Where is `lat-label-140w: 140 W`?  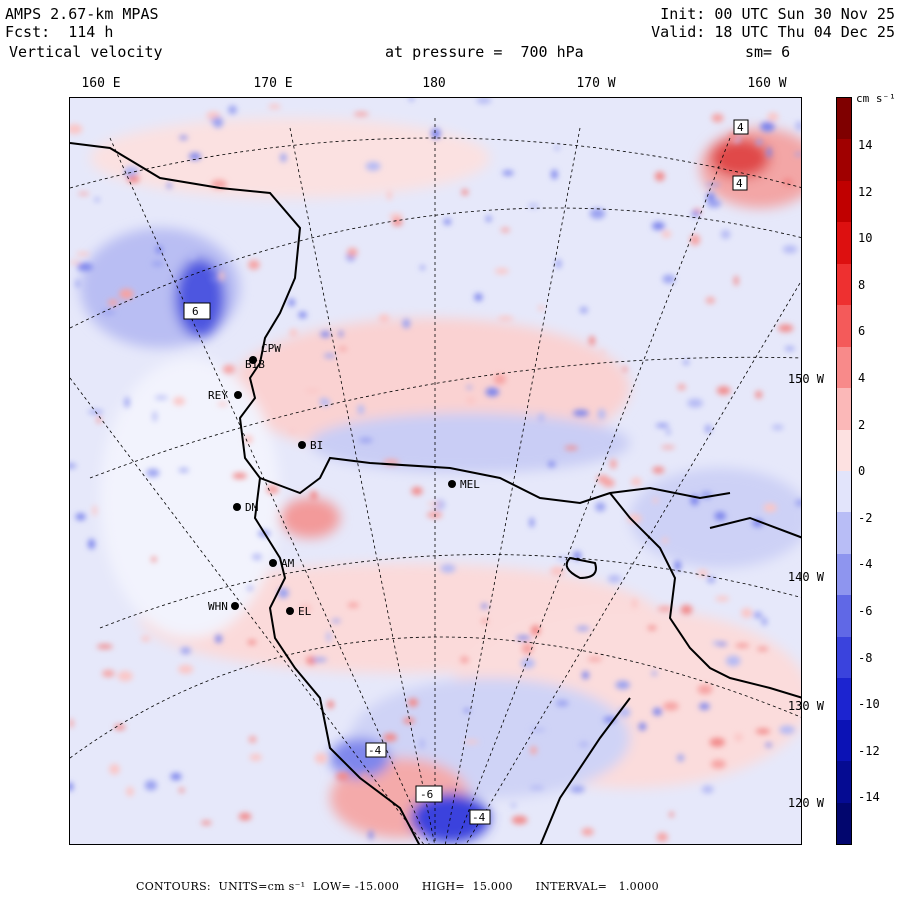 lat-label-140w: 140 W is located at coordinates (805, 577).